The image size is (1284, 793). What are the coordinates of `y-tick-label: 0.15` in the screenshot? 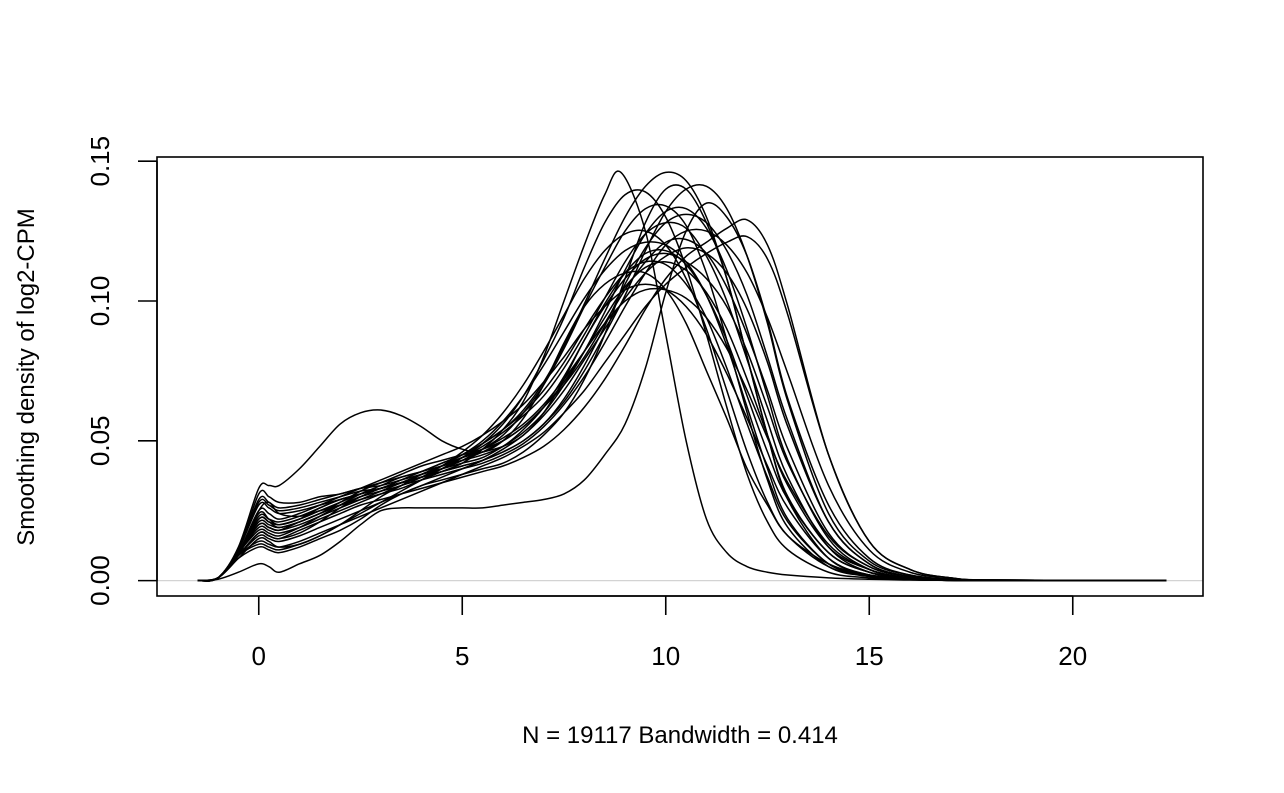 It's located at (100, 161).